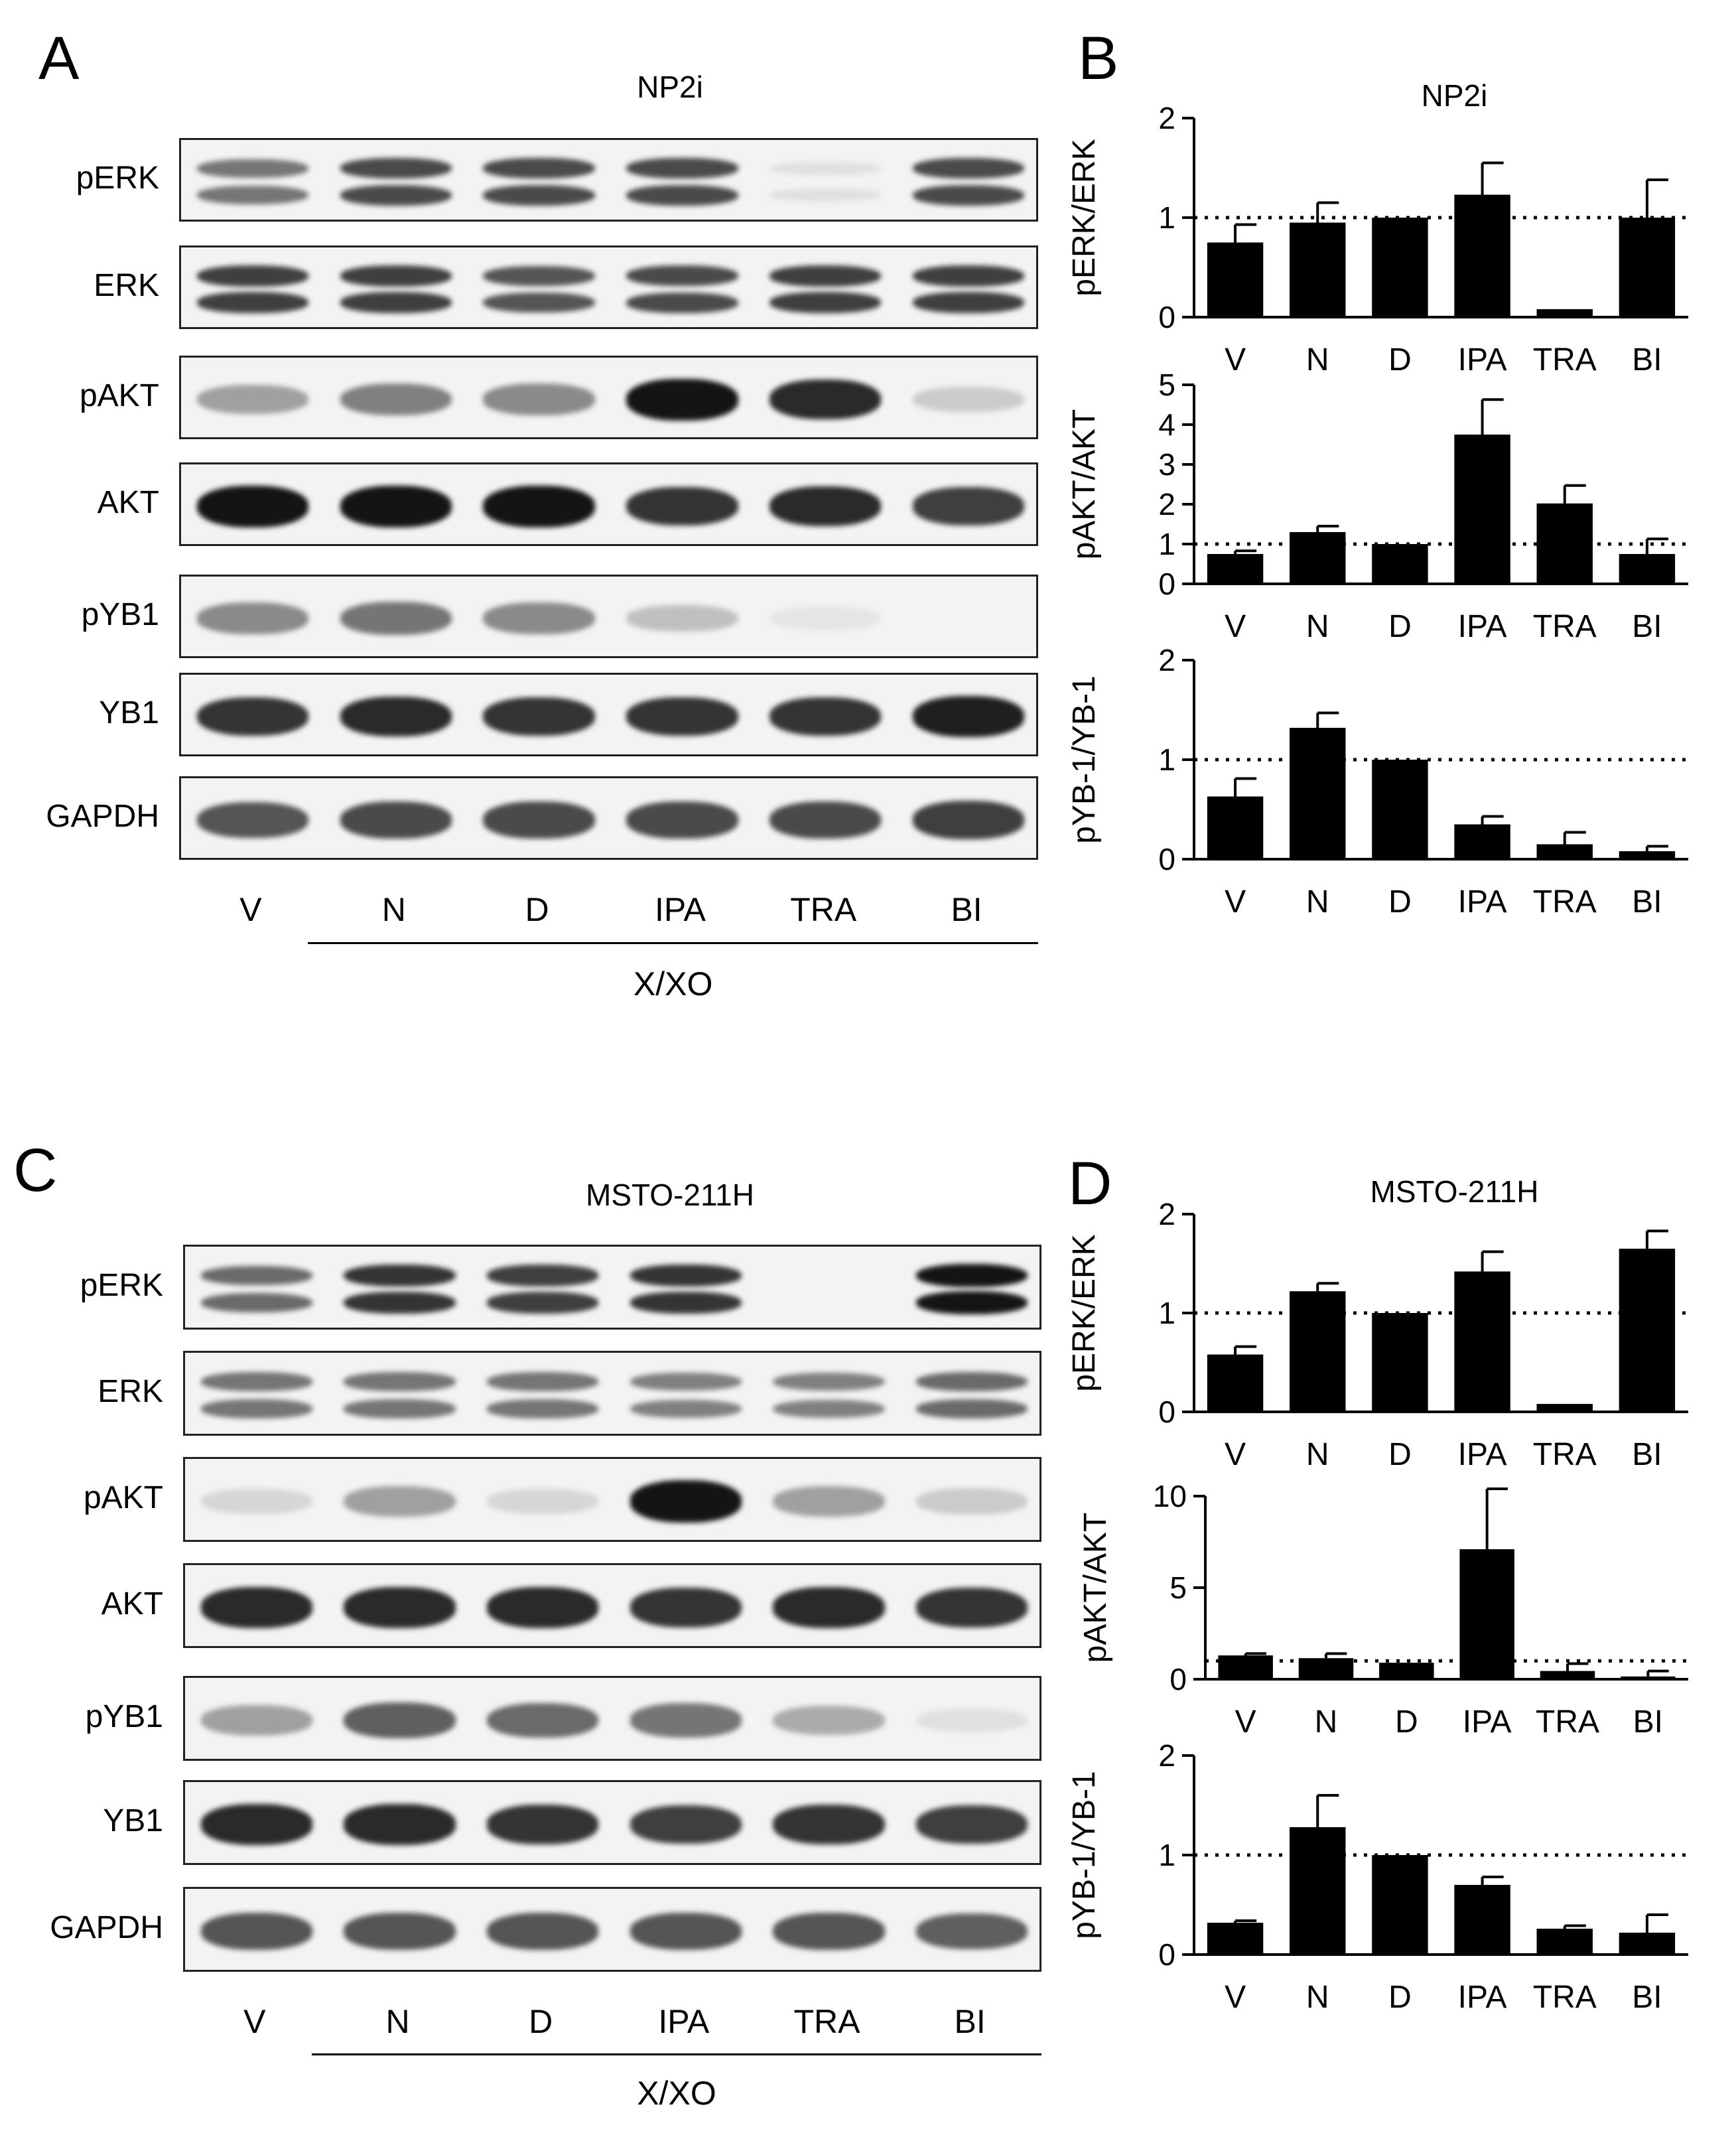 The width and height of the screenshot is (1736, 2139). Describe the element at coordinates (680, 909) in the screenshot. I see `lane-label-ipa: IPA` at that location.